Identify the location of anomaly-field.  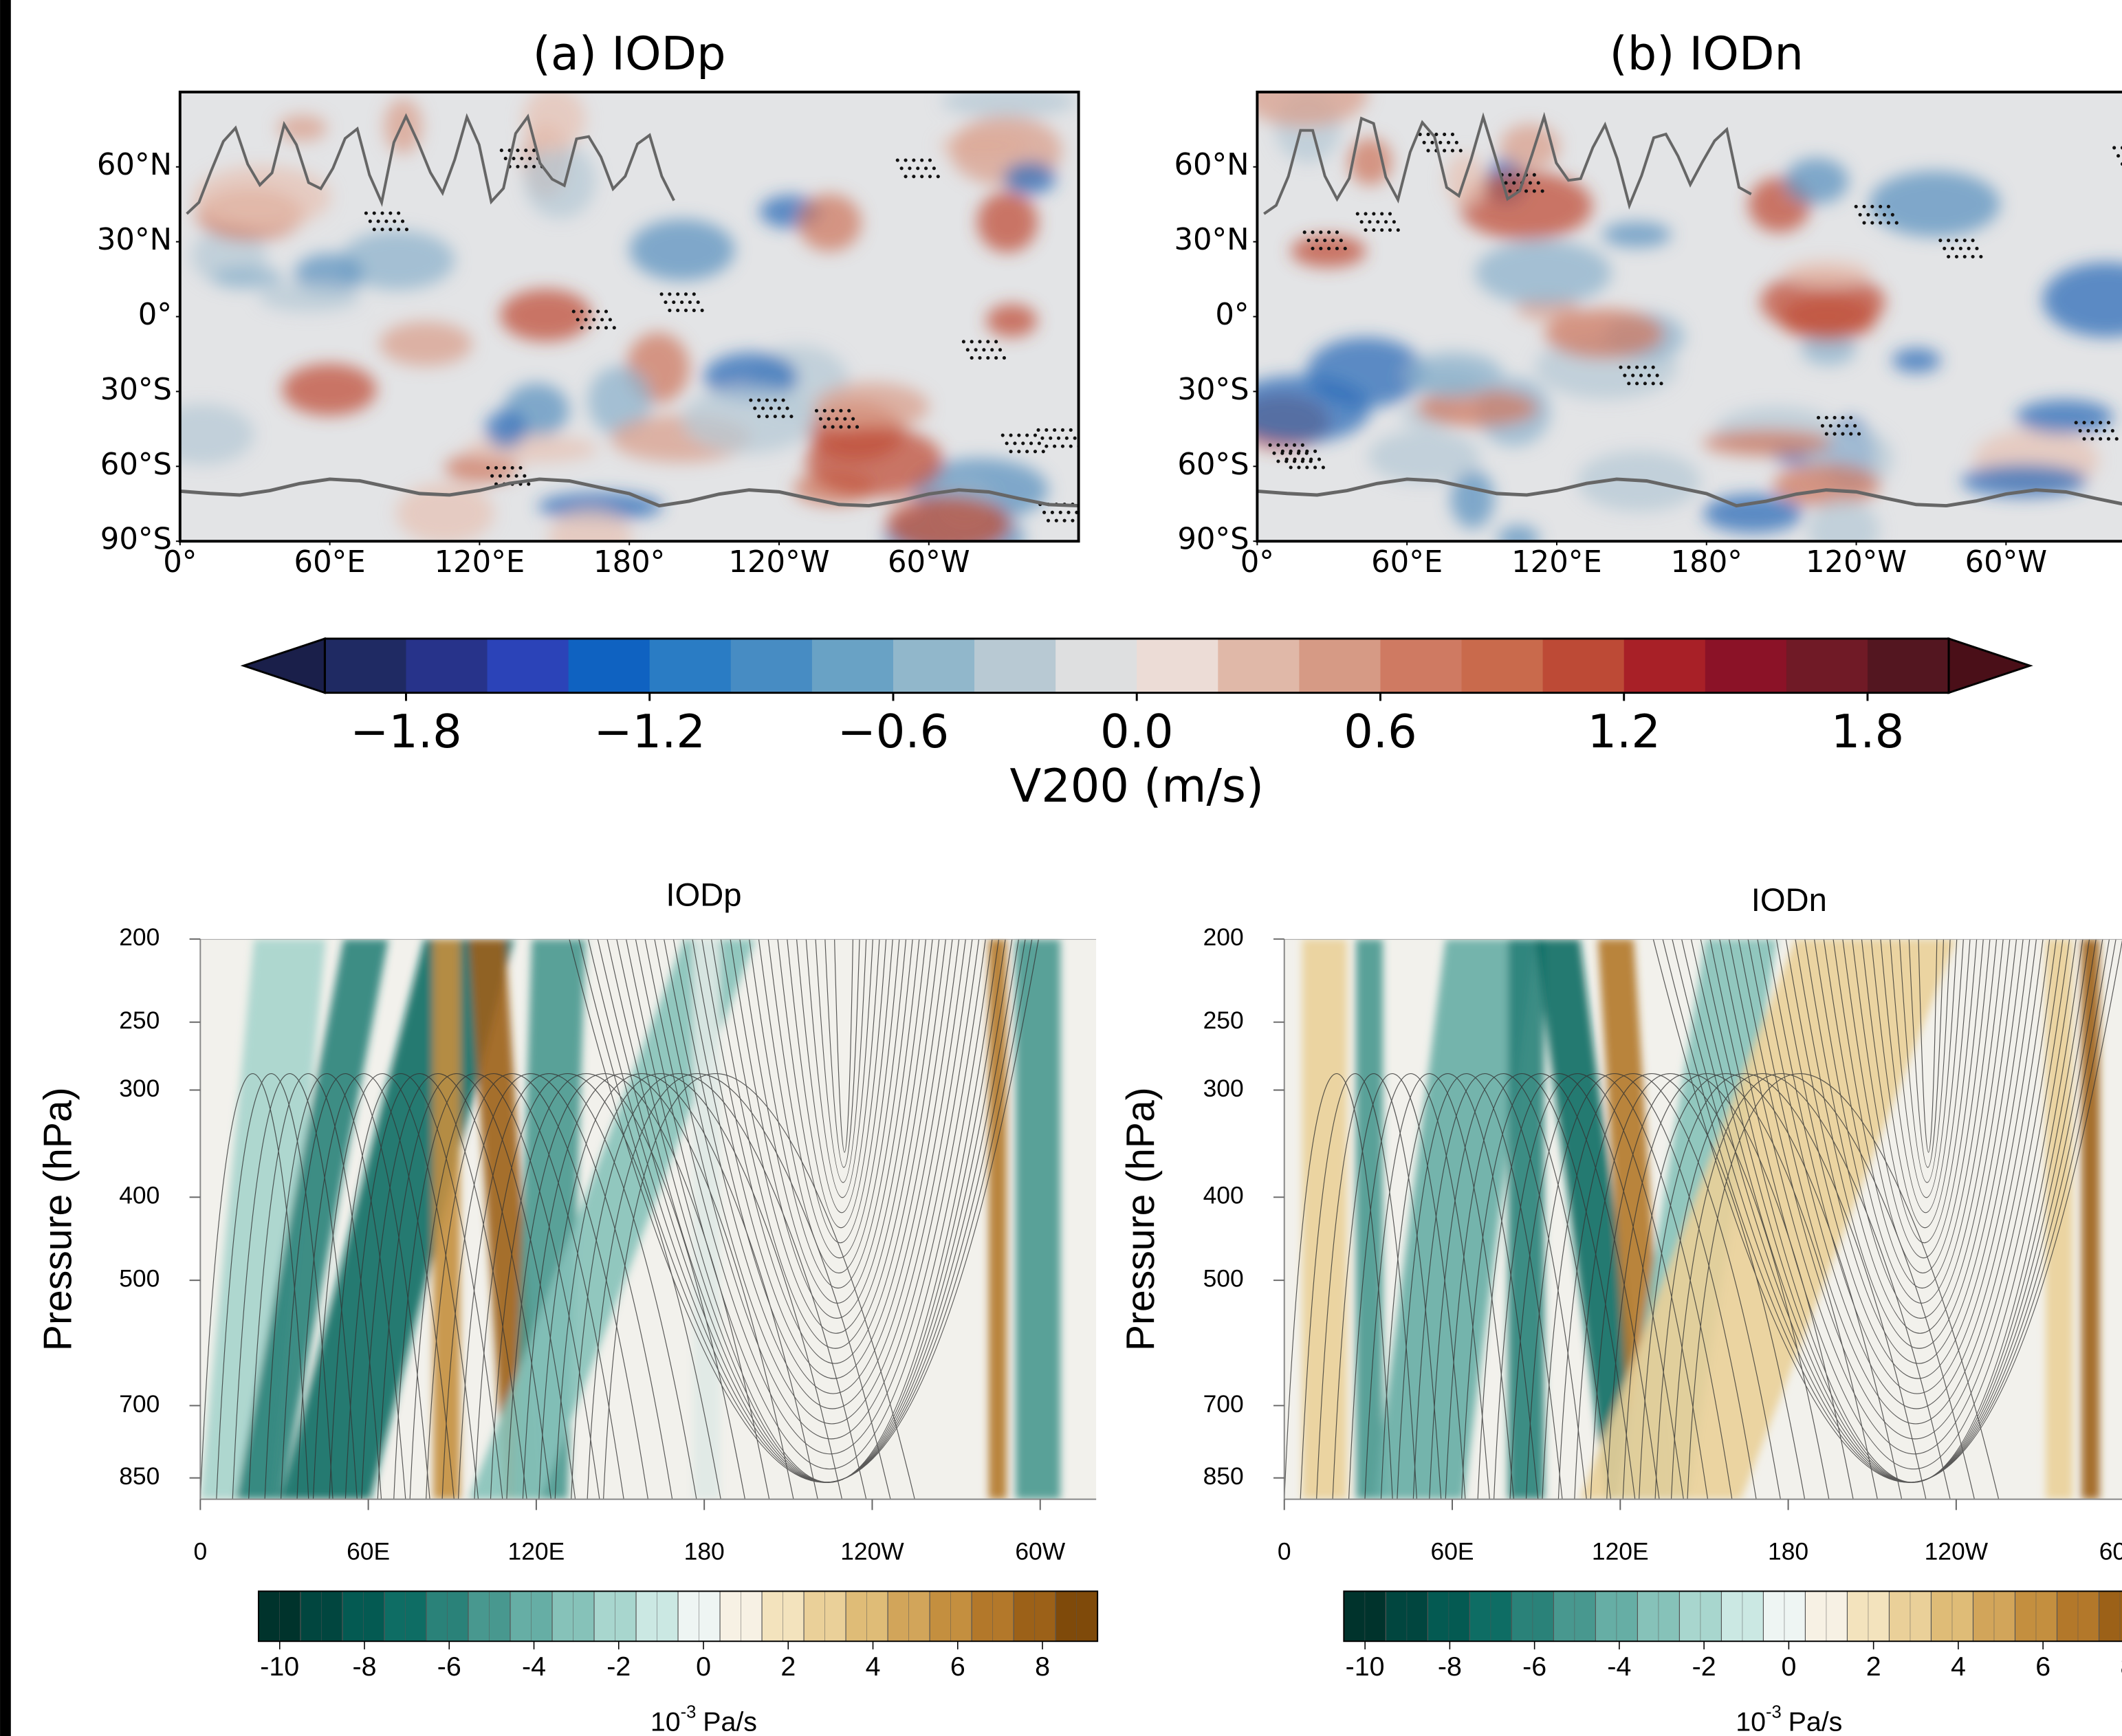
(628, 316).